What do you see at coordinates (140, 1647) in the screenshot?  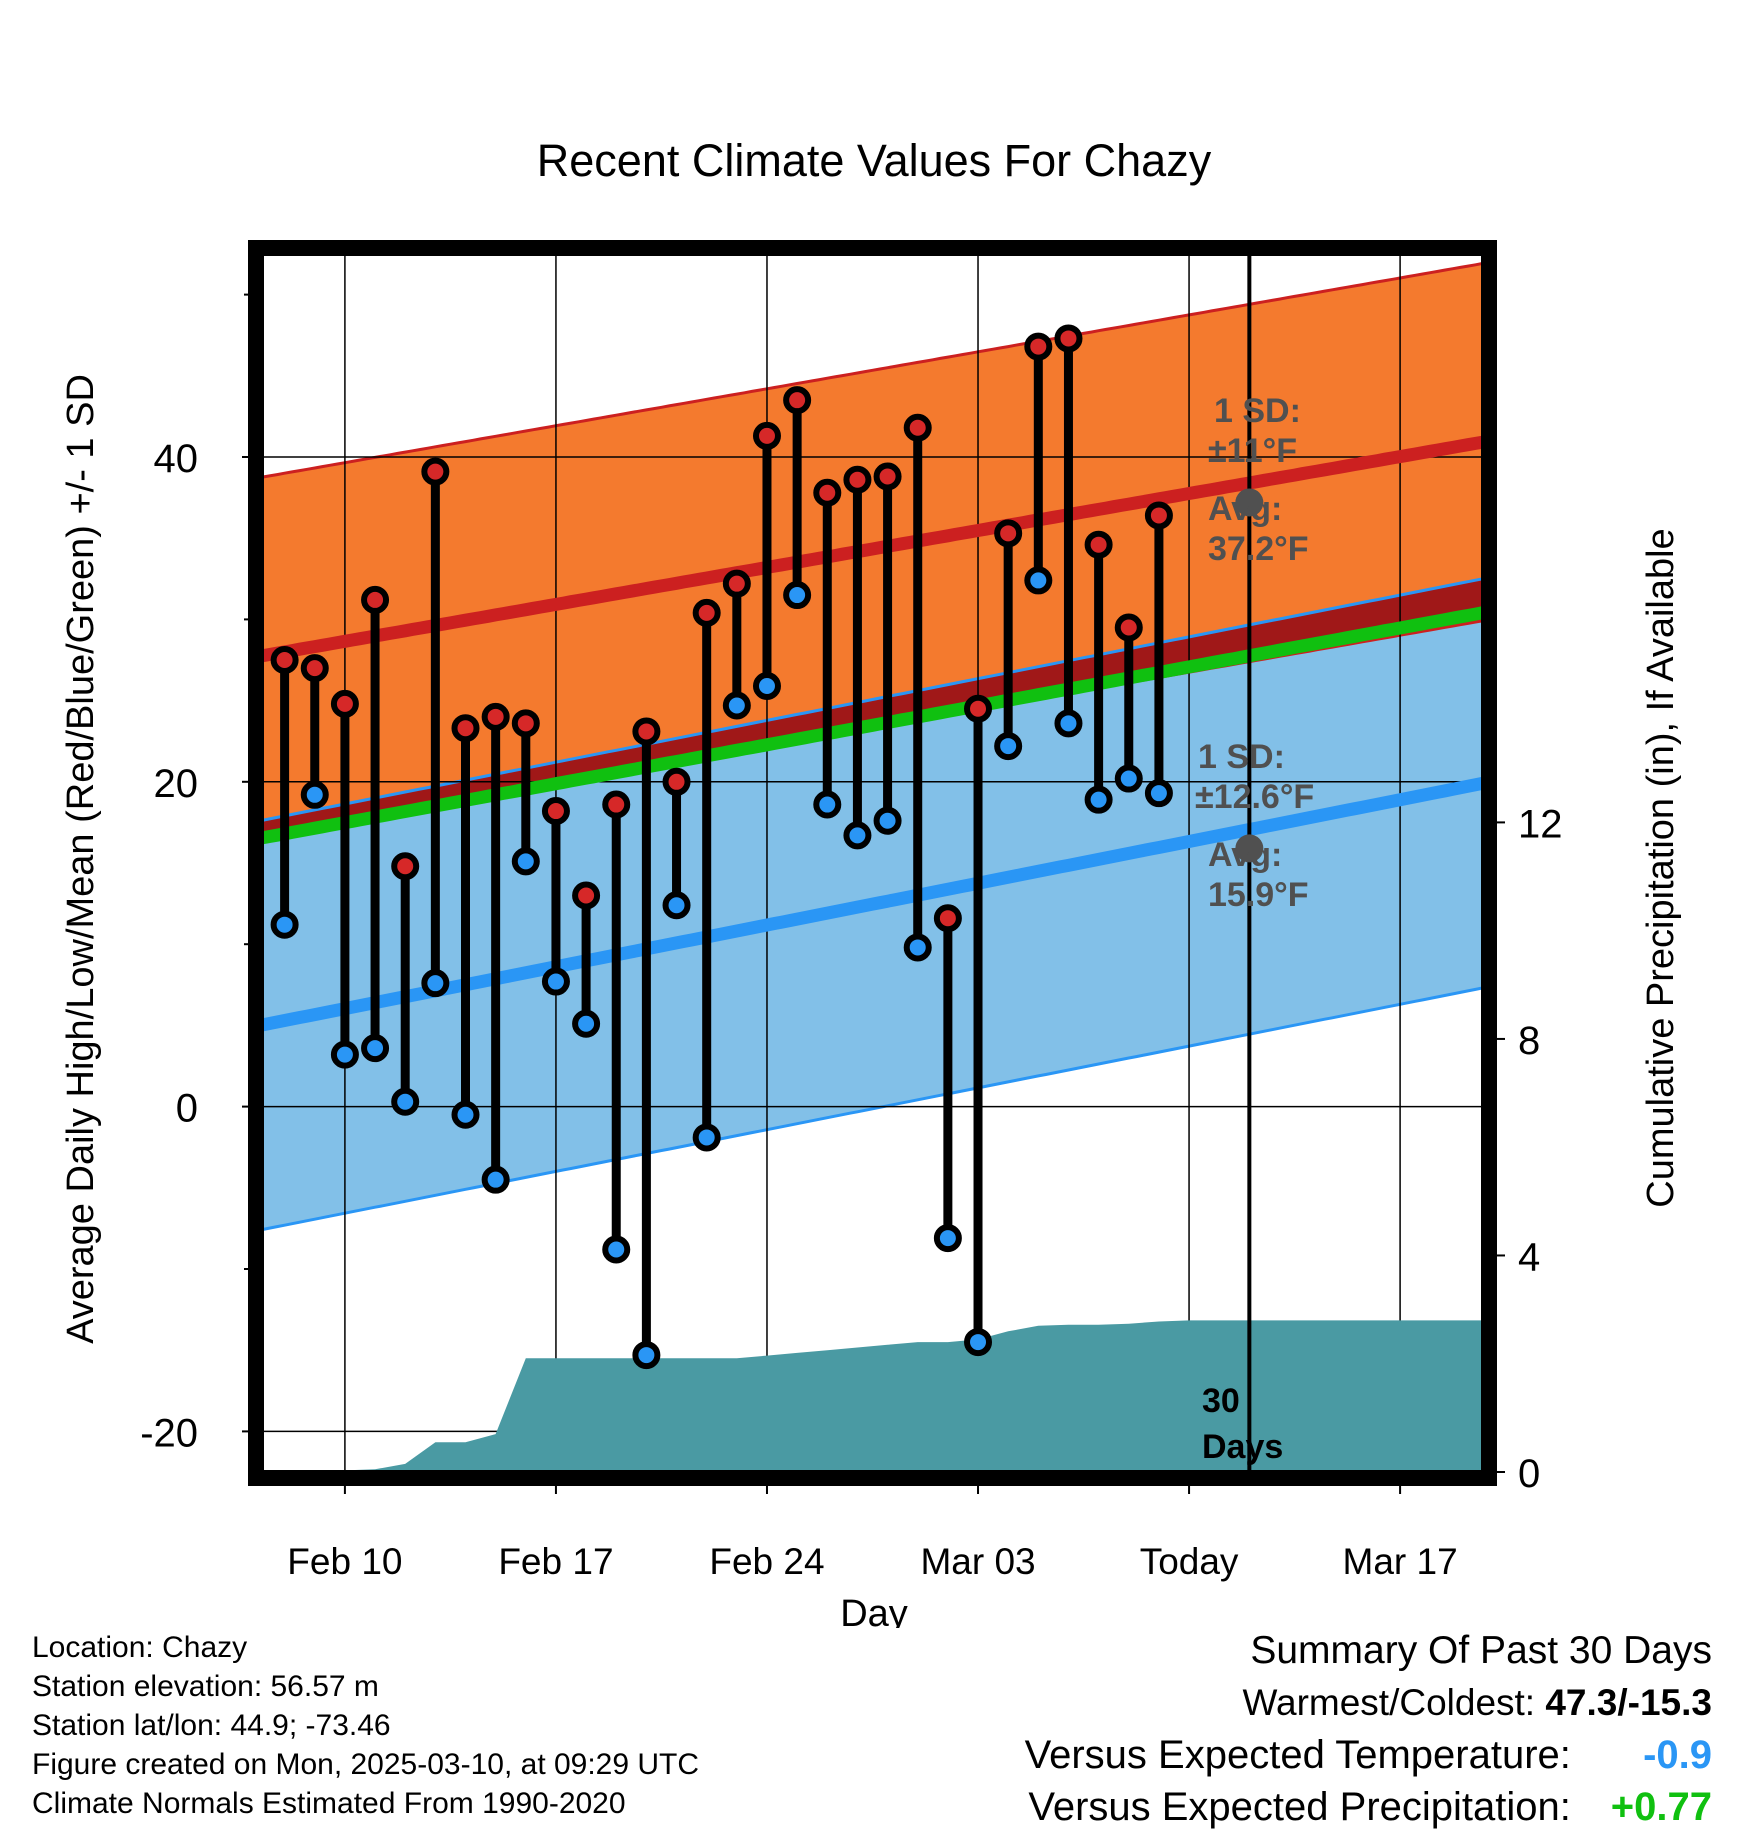 I see `location-text: Location: Chazy` at bounding box center [140, 1647].